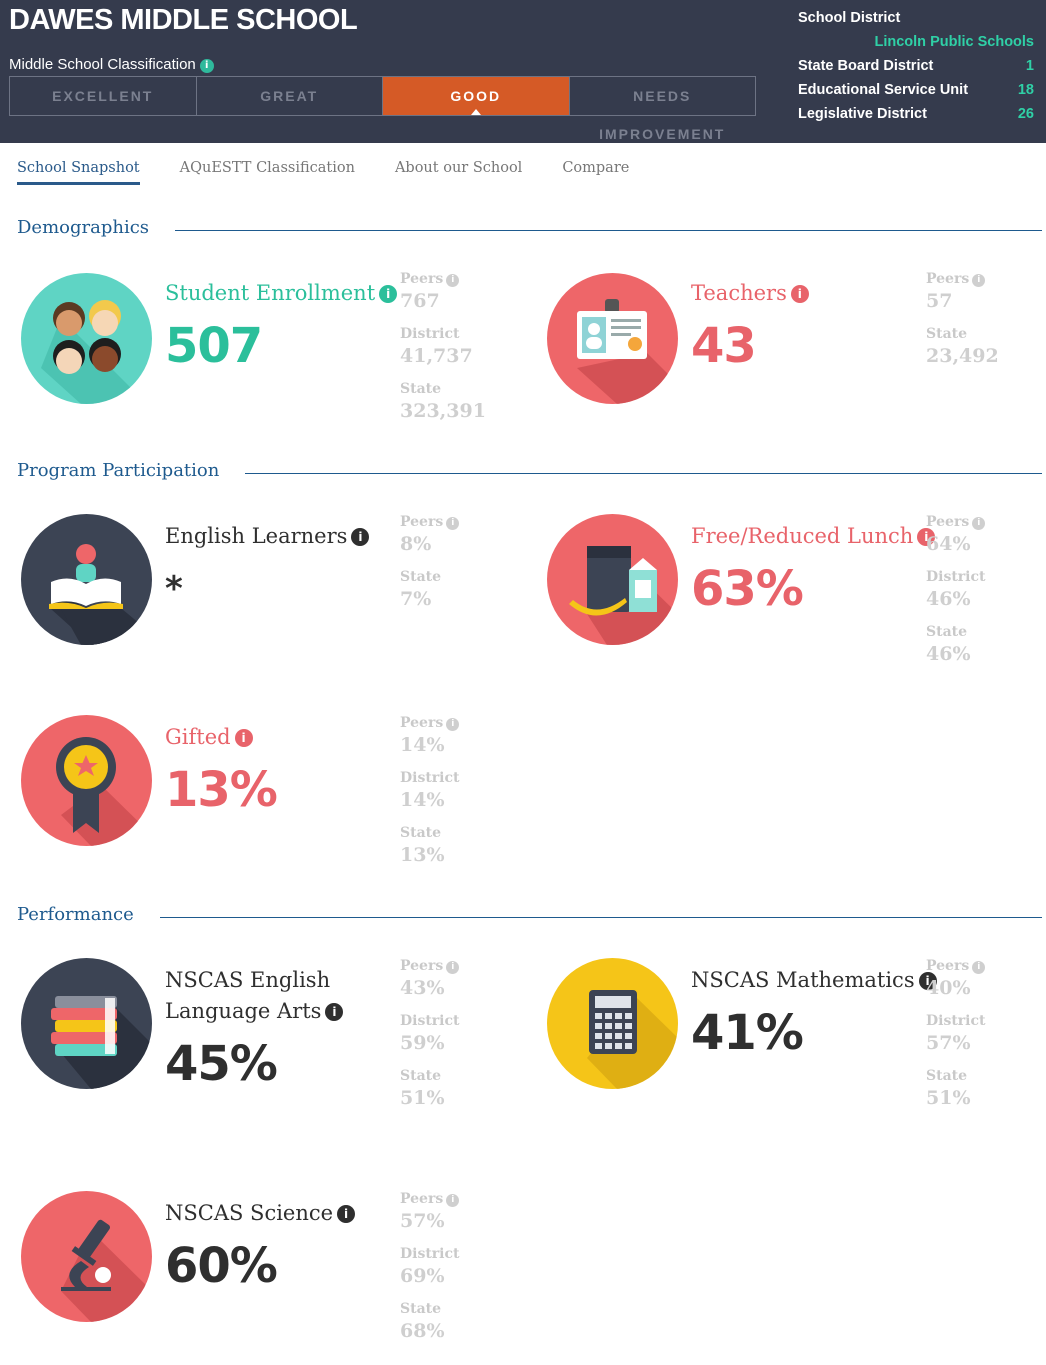 This screenshot has height=1365, width=1046. What do you see at coordinates (662, 115) in the screenshot?
I see `rating-needs-improvement: NEEDS IMPROVEMENT` at bounding box center [662, 115].